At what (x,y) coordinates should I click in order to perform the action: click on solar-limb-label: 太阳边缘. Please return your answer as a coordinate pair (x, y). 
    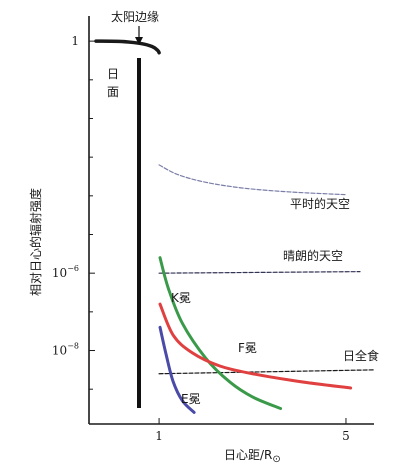
    Looking at the image, I should click on (135, 16).